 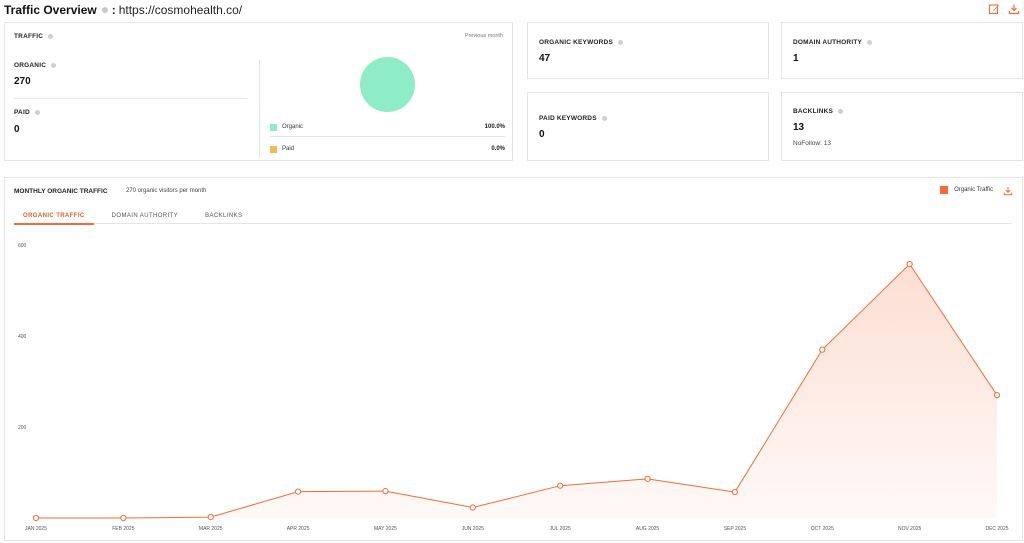 What do you see at coordinates (494, 127) in the screenshot?
I see `legend-organic-percent: 100.0%` at bounding box center [494, 127].